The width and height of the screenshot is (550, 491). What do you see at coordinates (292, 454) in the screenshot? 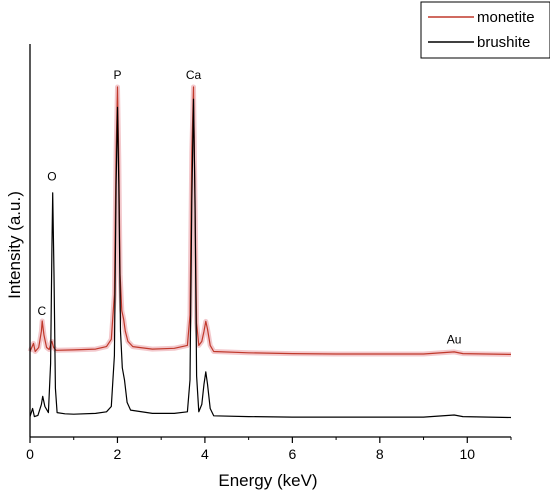
I see `x-tick-label: 6` at bounding box center [292, 454].